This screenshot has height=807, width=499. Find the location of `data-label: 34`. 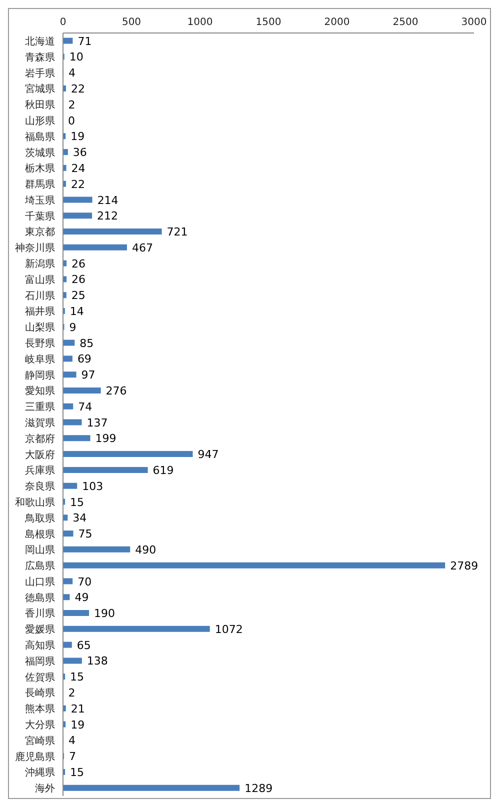

data-label: 34 is located at coordinates (79, 518).